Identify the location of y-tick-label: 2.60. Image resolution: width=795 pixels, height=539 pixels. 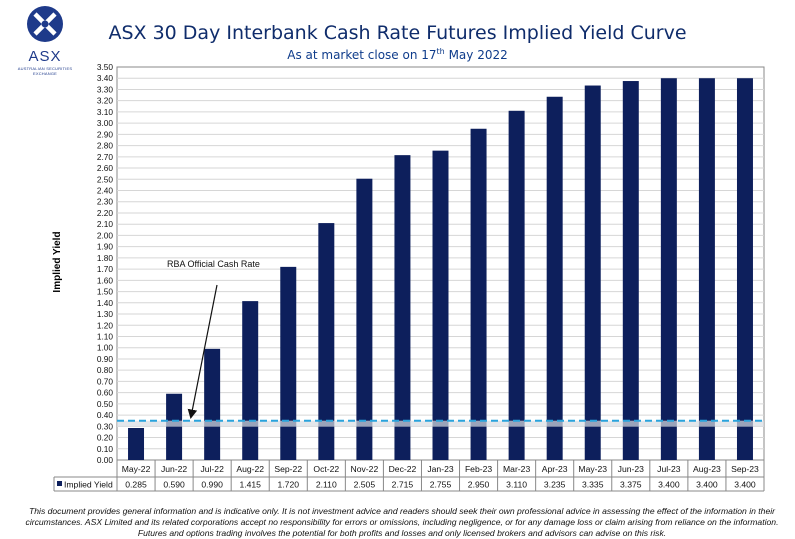
(105, 168).